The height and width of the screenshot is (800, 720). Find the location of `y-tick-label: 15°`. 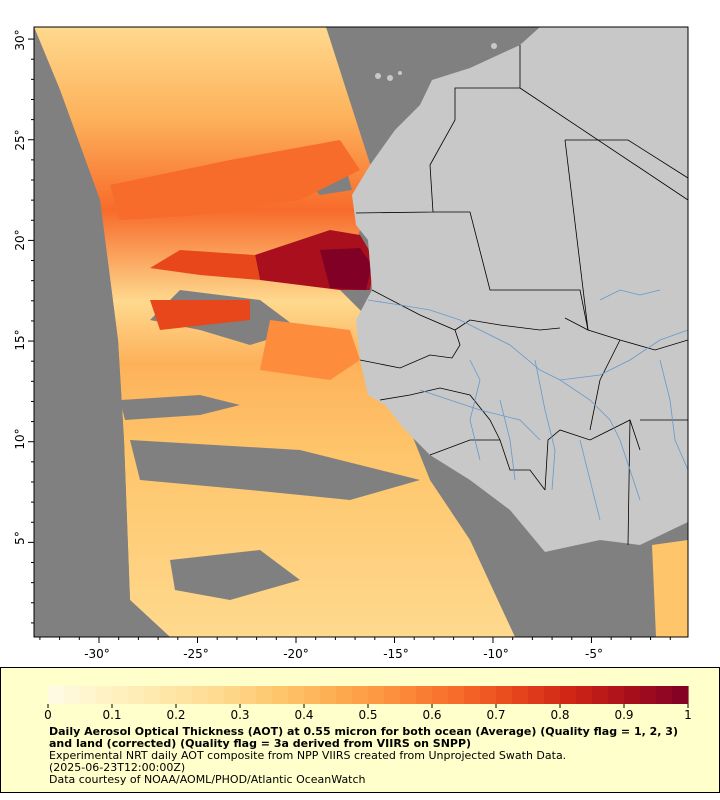

y-tick-label: 15° is located at coordinates (20, 339).